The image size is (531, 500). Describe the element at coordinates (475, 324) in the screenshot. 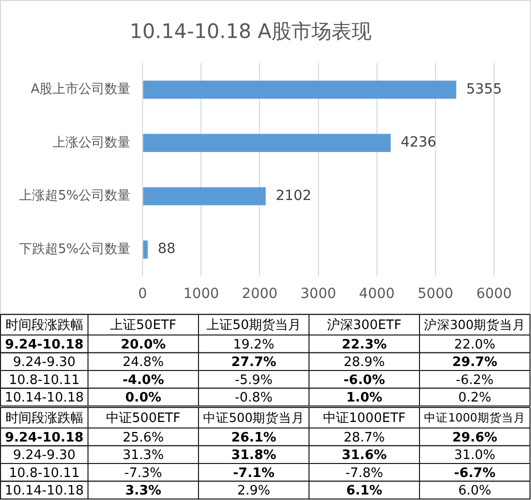

I see `x-tick-label: 沪深300期货当月` at that location.